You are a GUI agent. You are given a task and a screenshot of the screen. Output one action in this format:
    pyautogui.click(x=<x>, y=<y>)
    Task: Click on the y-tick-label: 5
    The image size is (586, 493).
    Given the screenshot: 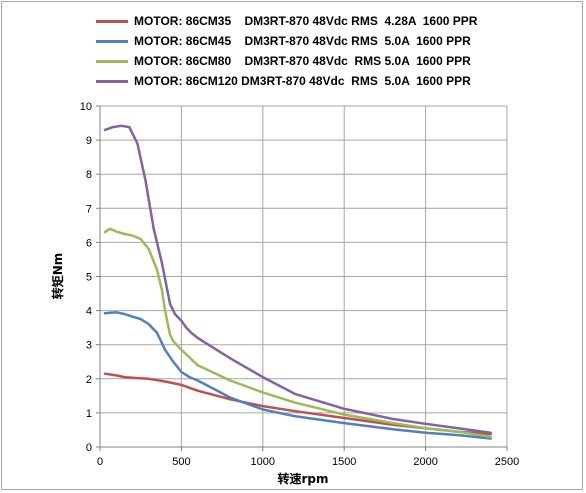 What is the action you would take?
    pyautogui.click(x=89, y=278)
    